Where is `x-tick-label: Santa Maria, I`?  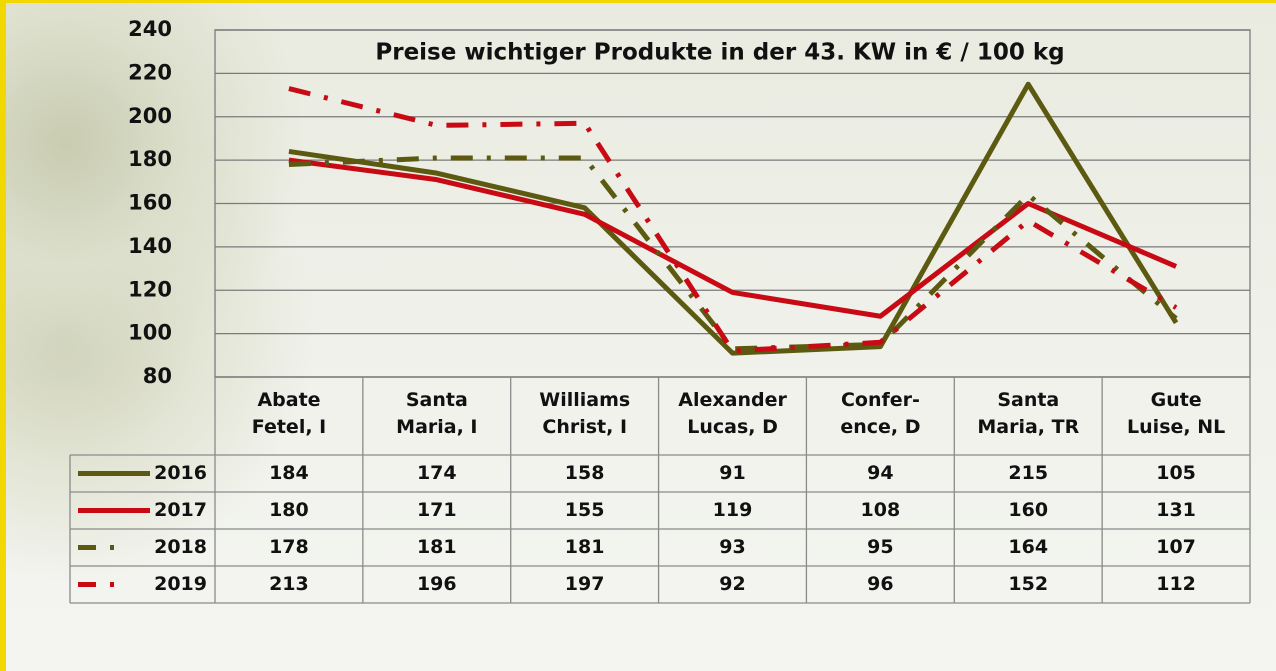
x-tick-label: Santa Maria, I is located at coordinates (437, 413).